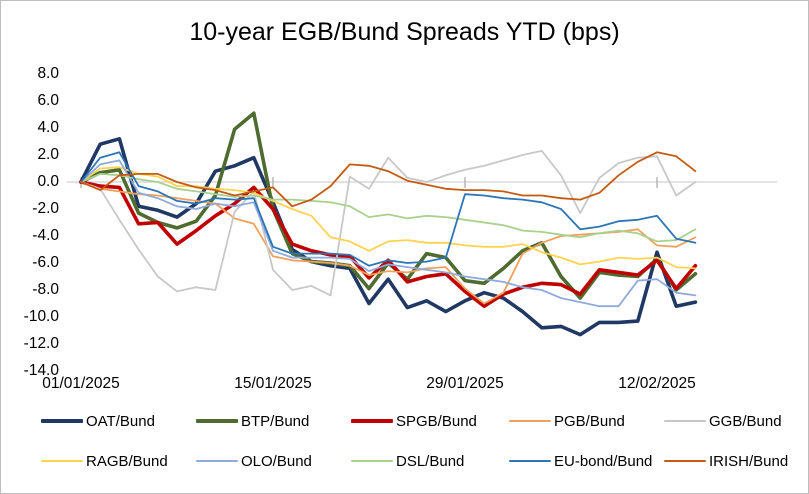  I want to click on y-tick-label: -4.0, so click(45, 235).